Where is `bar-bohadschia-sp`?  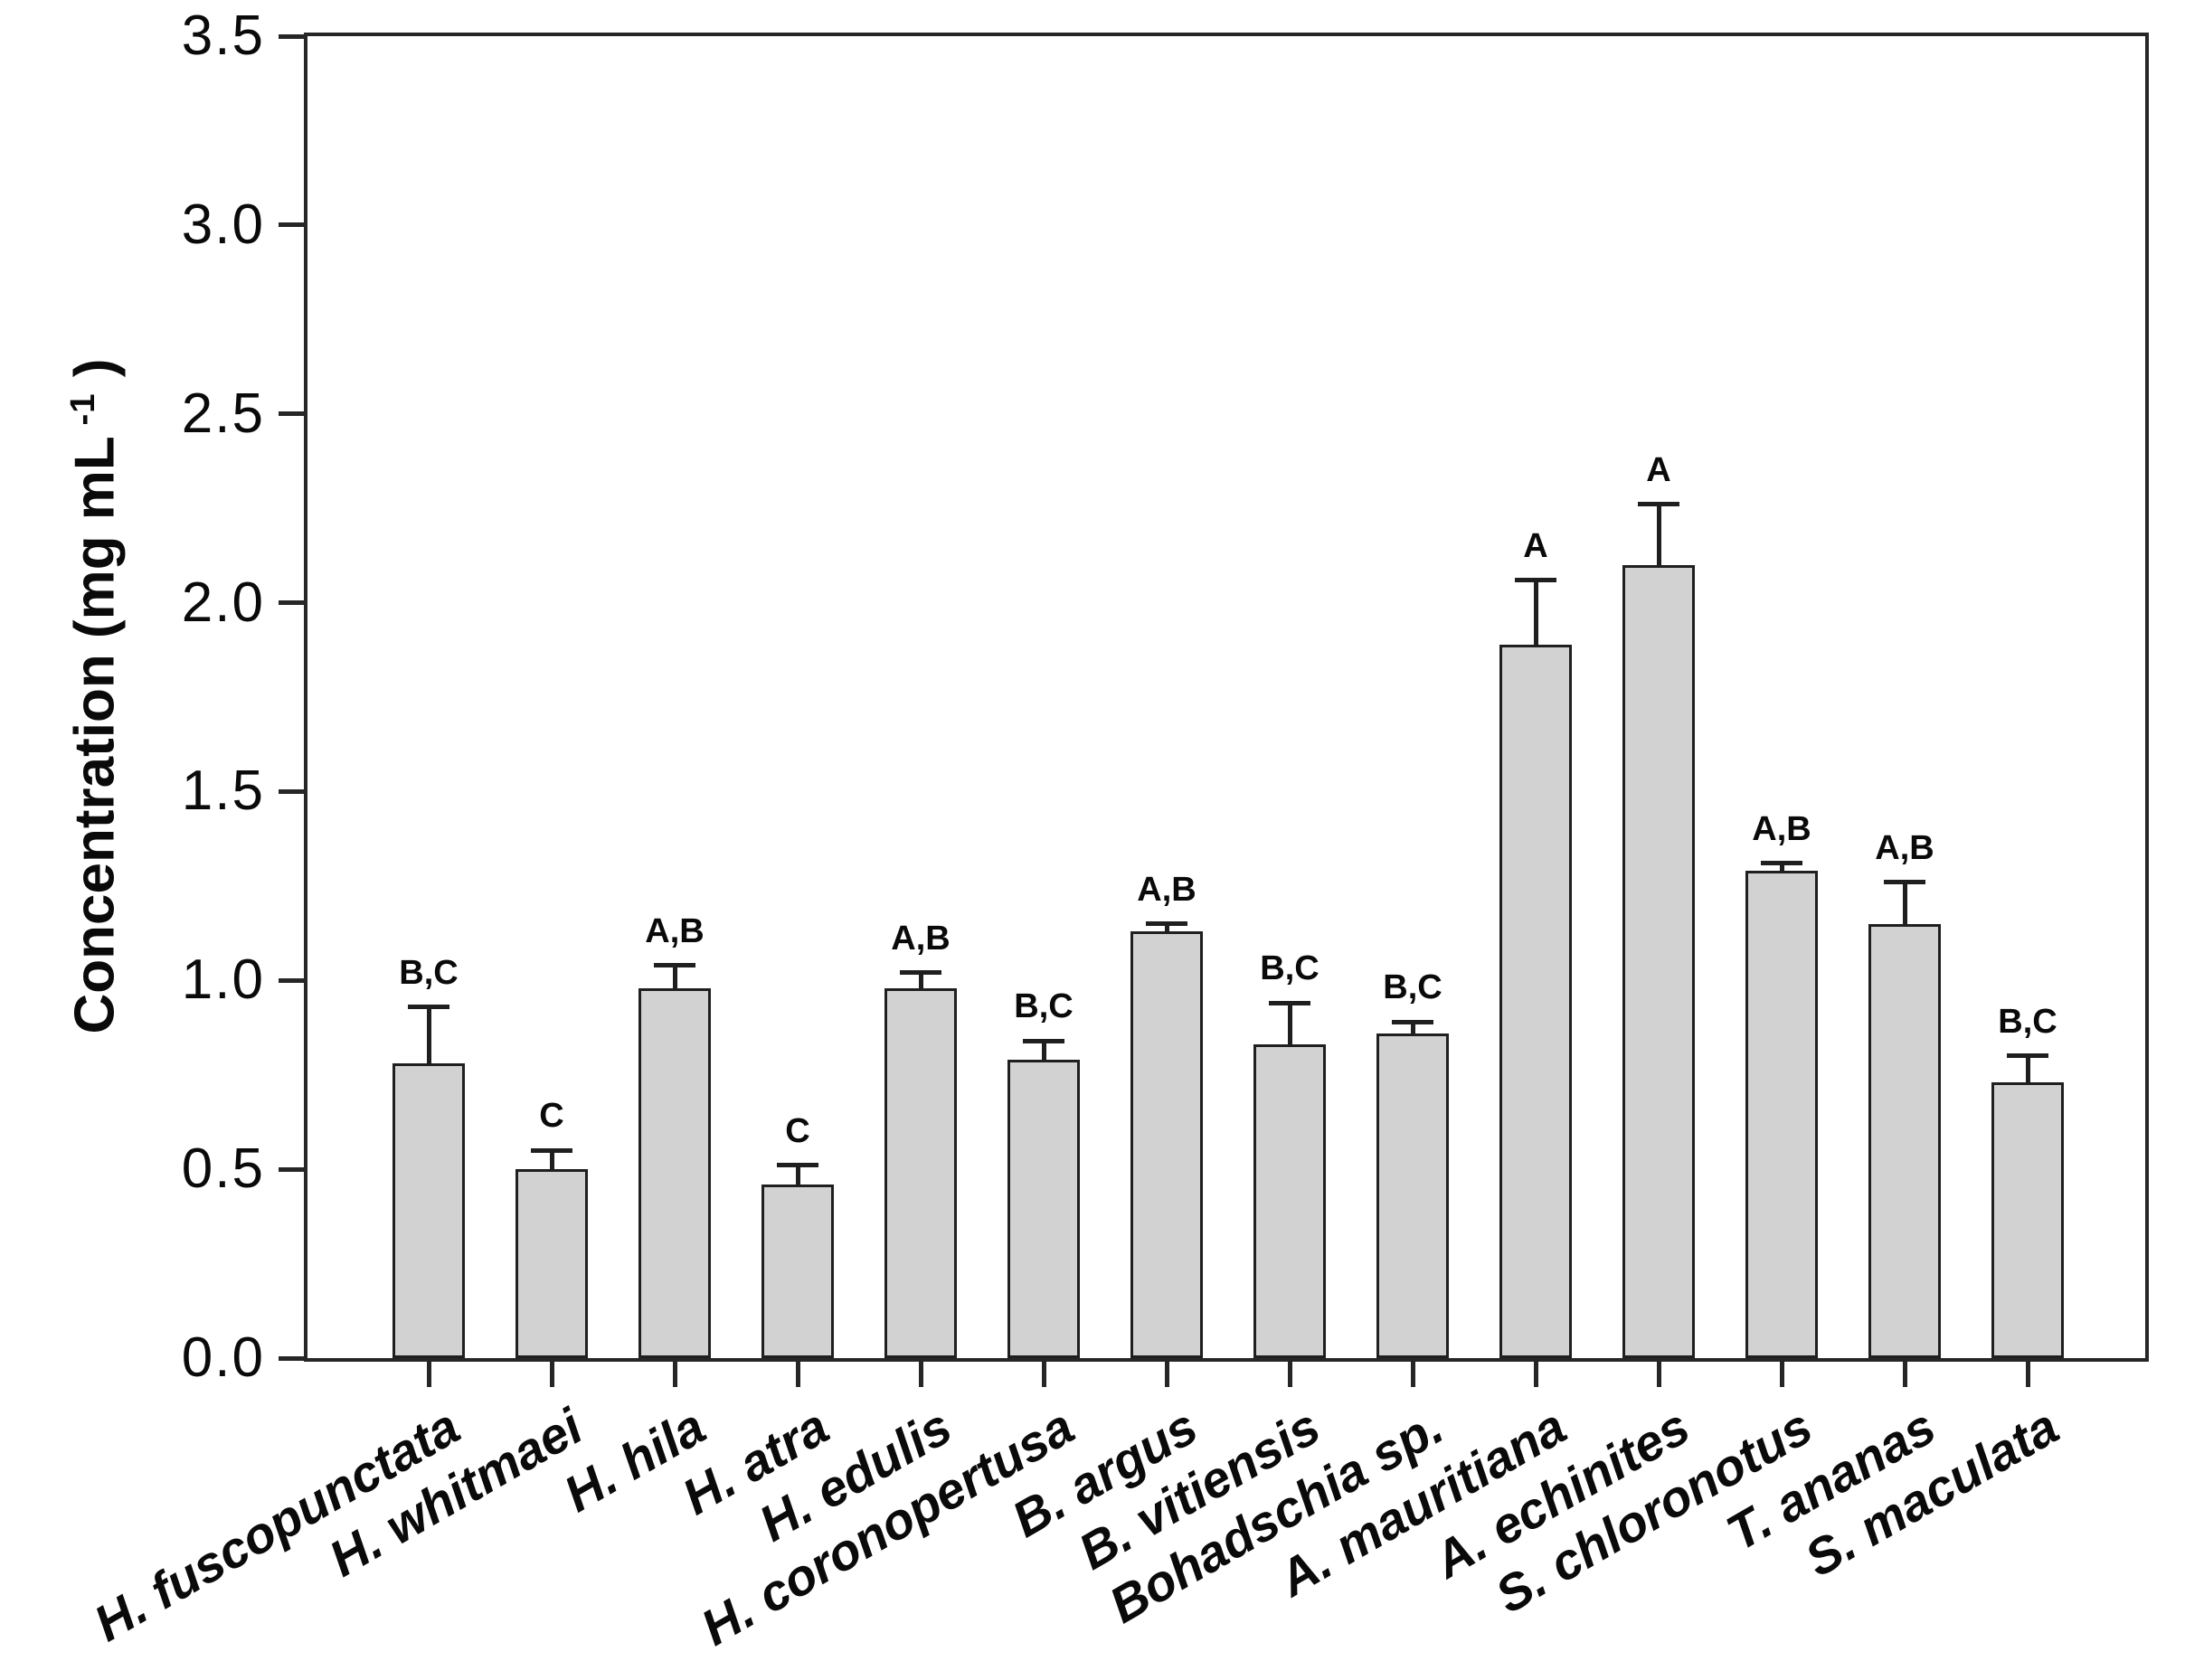 bar-bohadschia-sp is located at coordinates (1412, 1195).